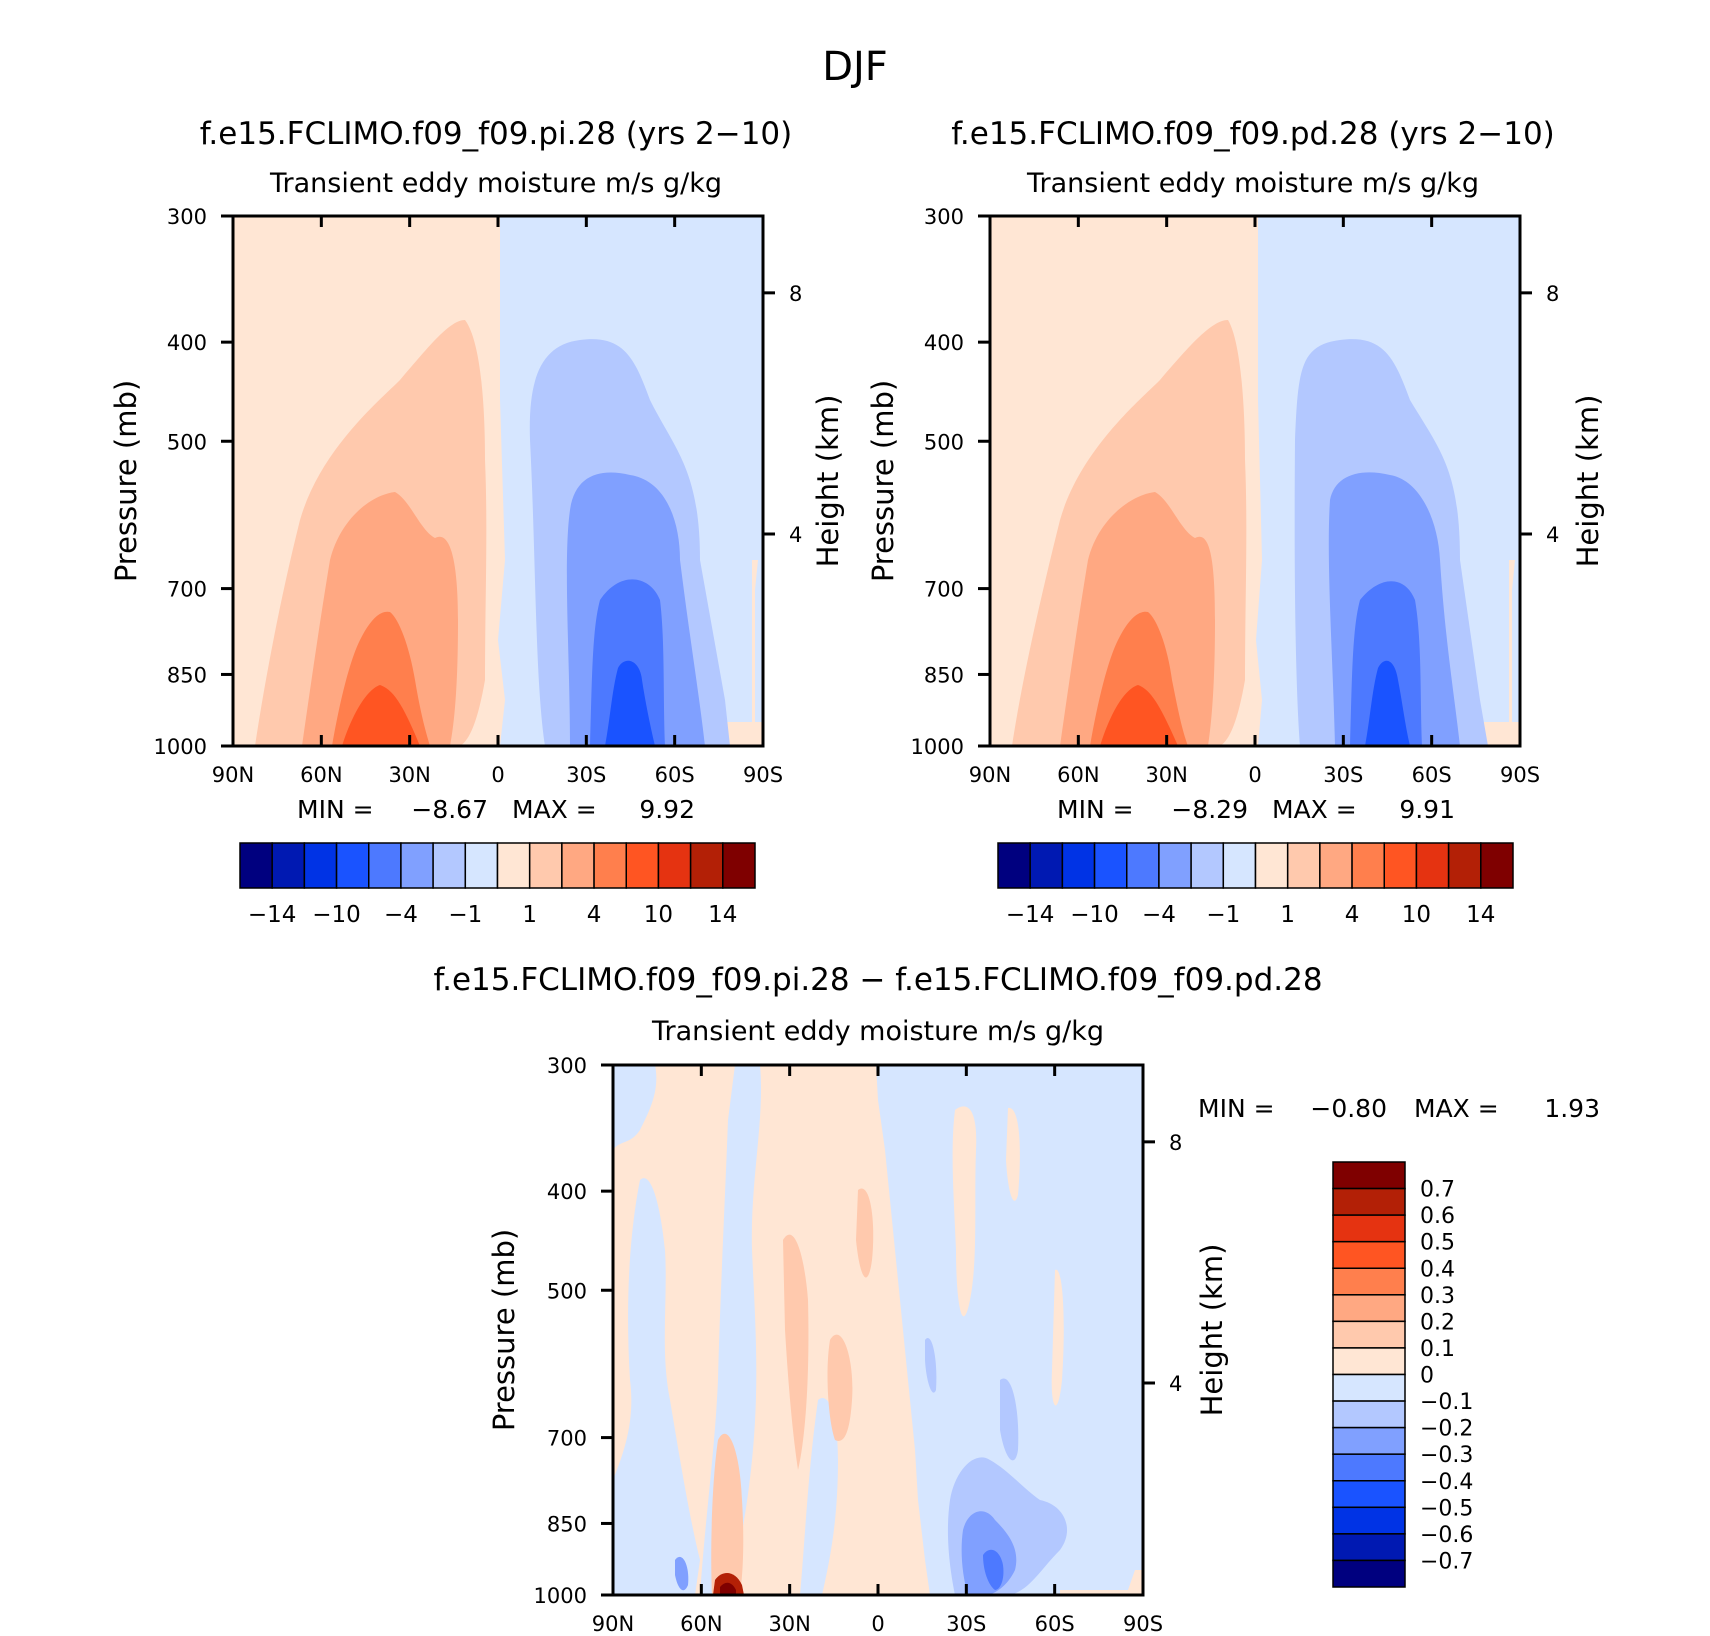 This screenshot has height=1636, width=1710. Describe the element at coordinates (1078, 775) in the screenshot. I see `panel-pd-xtick-label: 60N` at that location.